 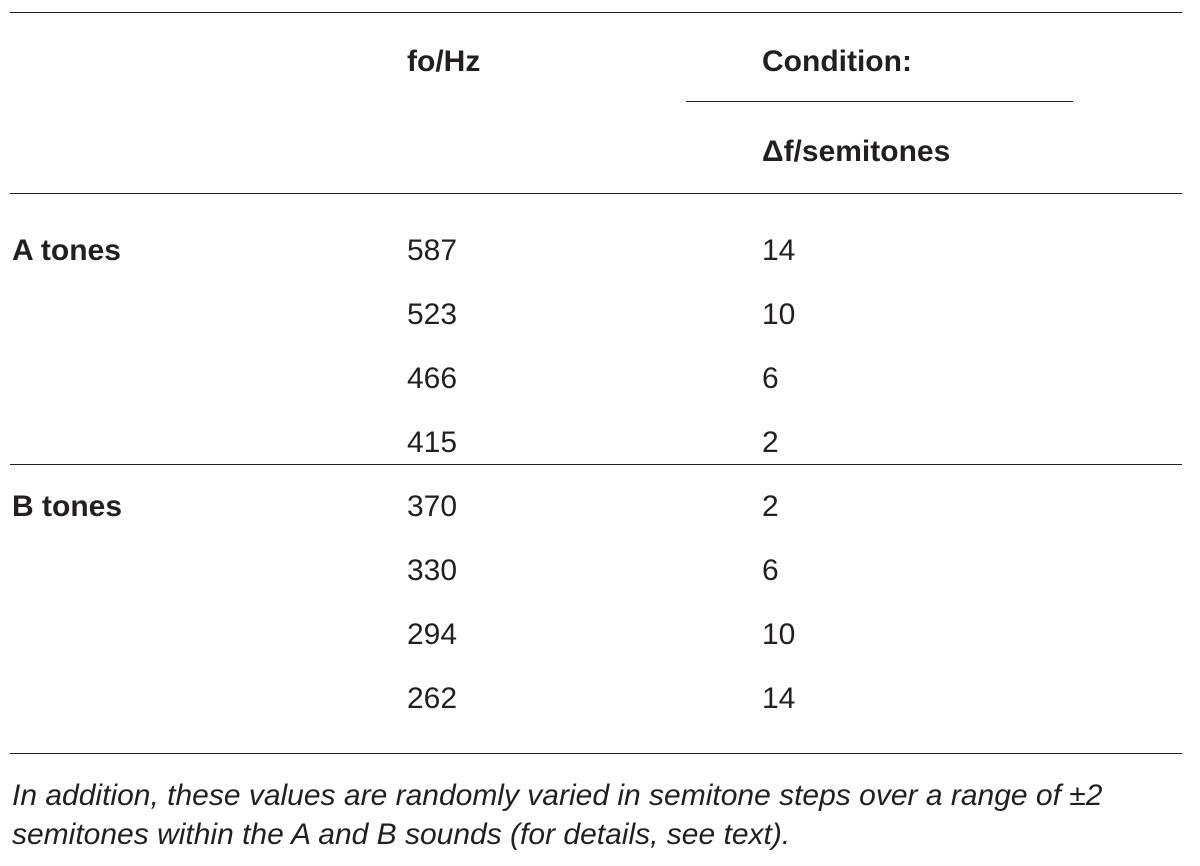 I want to click on cell-fo: 262, so click(x=432, y=698).